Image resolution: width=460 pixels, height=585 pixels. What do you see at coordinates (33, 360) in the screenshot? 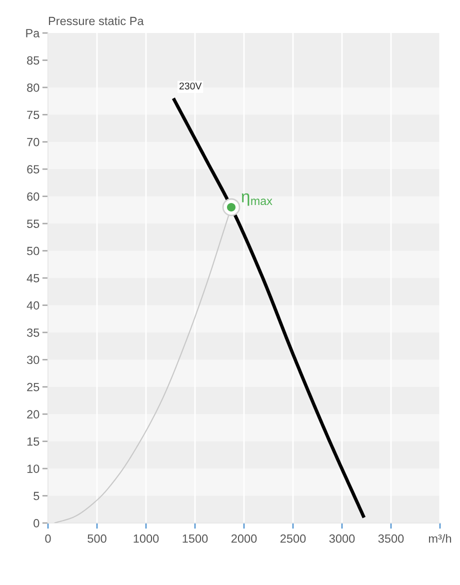
I see `y-tick-label: 30` at bounding box center [33, 360].